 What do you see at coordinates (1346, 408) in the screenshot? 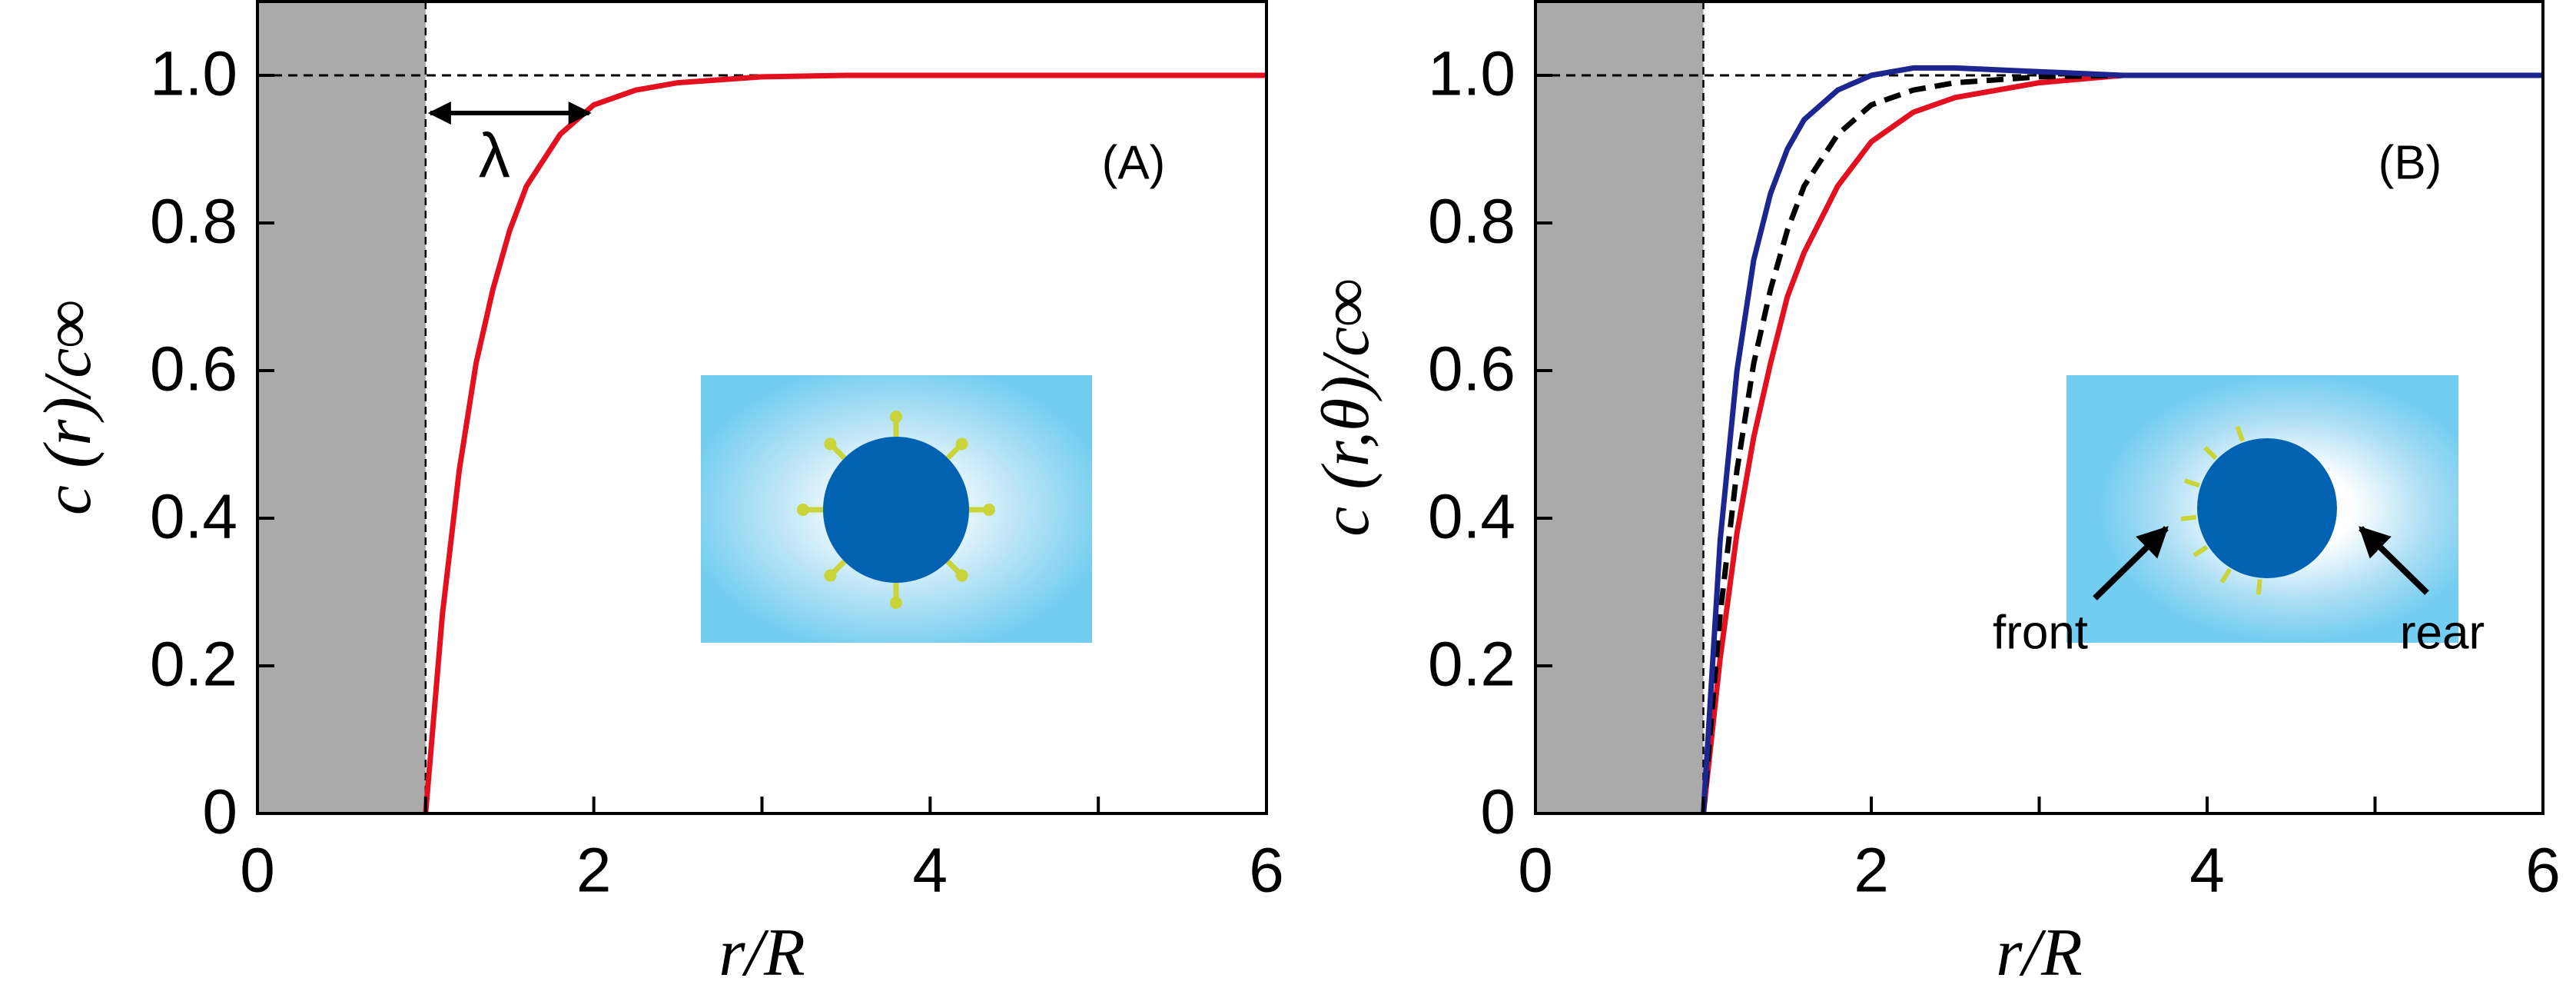
I see `y-axis-label: c (r,θ)/c∞` at bounding box center [1346, 408].